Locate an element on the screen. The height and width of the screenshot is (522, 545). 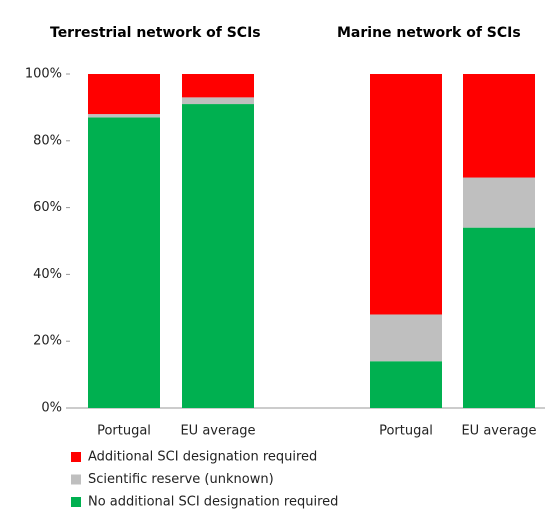
legend-label: No additional SCI designation required is located at coordinates (213, 502).